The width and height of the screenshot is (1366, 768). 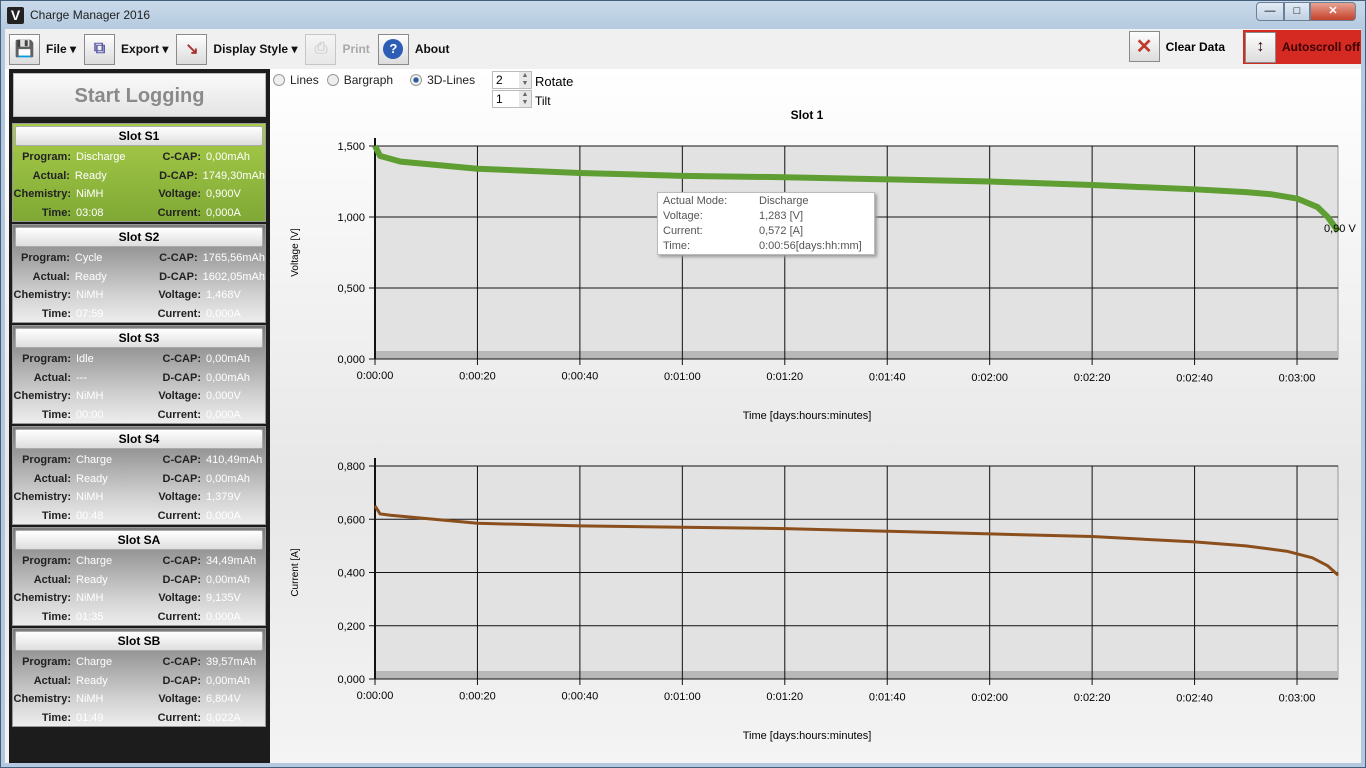 I want to click on field-label: C-CAP:, so click(x=178, y=258).